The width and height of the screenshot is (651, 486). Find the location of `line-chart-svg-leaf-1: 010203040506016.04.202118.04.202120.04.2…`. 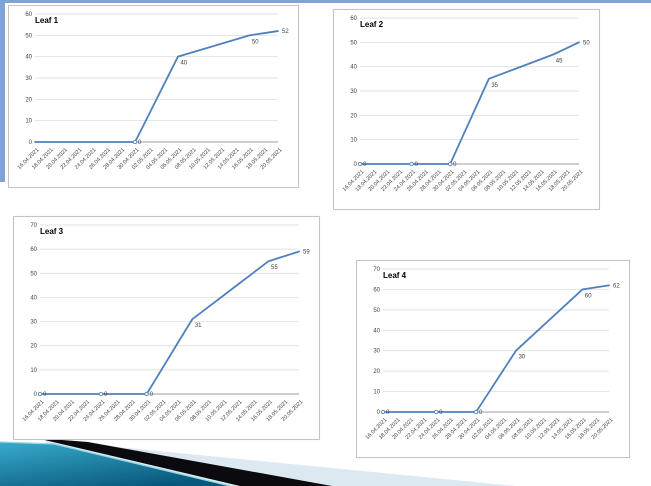

line-chart-svg-leaf-1: 010203040506016.04.202118.04.202120.04.2… is located at coordinates (153, 91).